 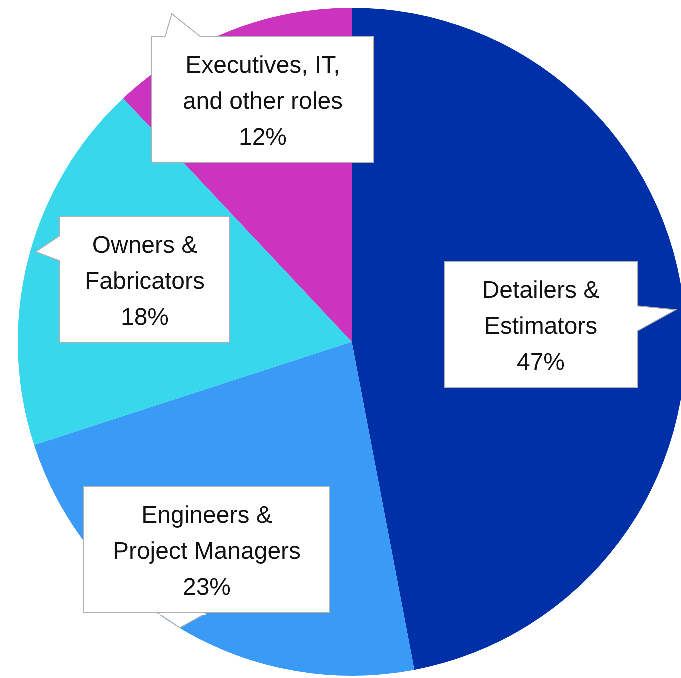 What do you see at coordinates (145, 263) in the screenshot?
I see `slice-label: Owners & Fabricators` at bounding box center [145, 263].